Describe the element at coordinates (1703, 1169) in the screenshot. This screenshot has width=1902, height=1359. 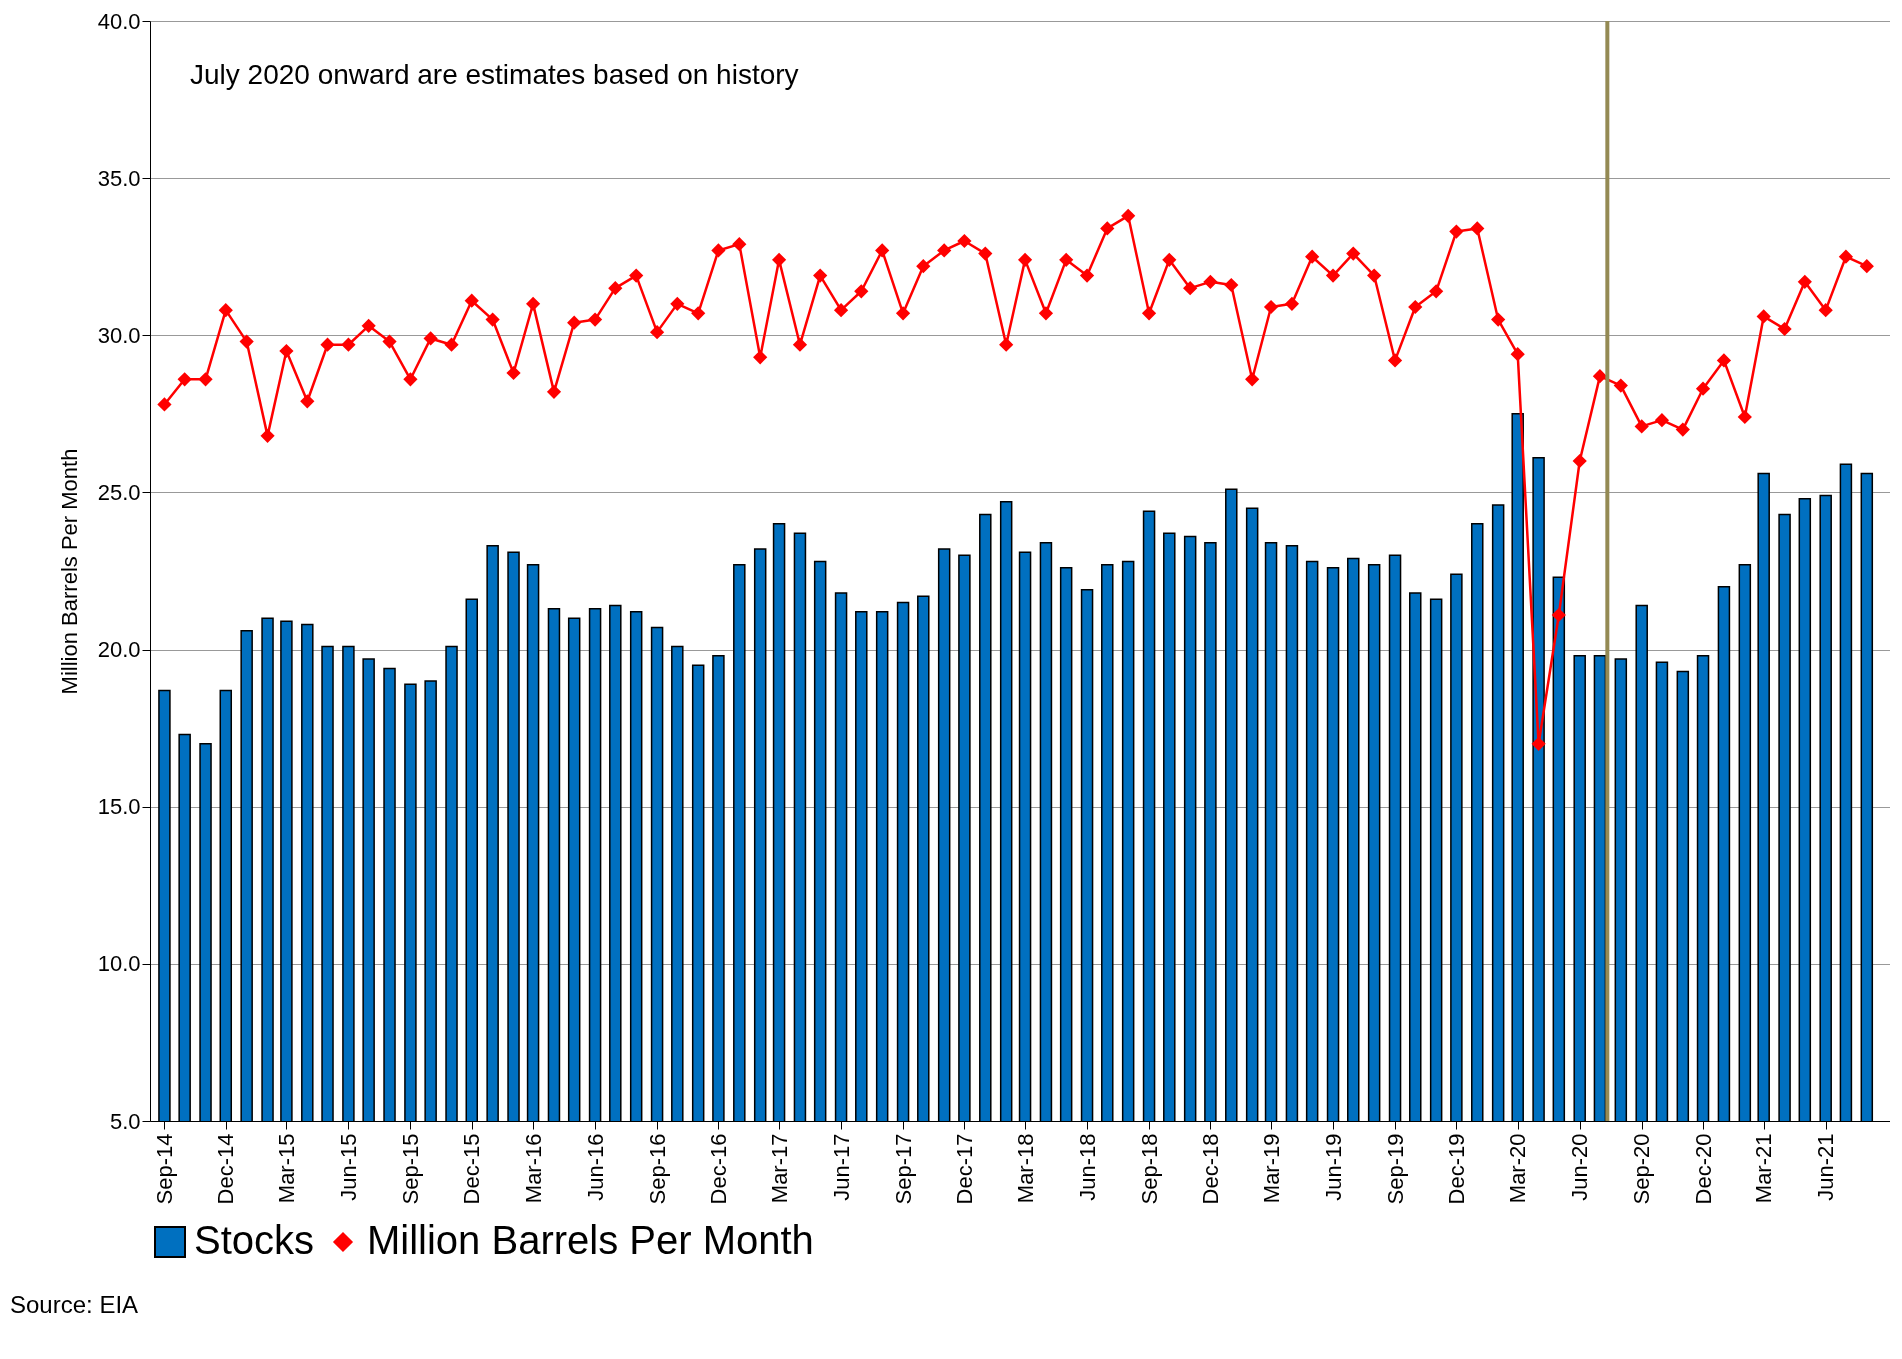
I see `x-tick-label: Dec-20` at that location.